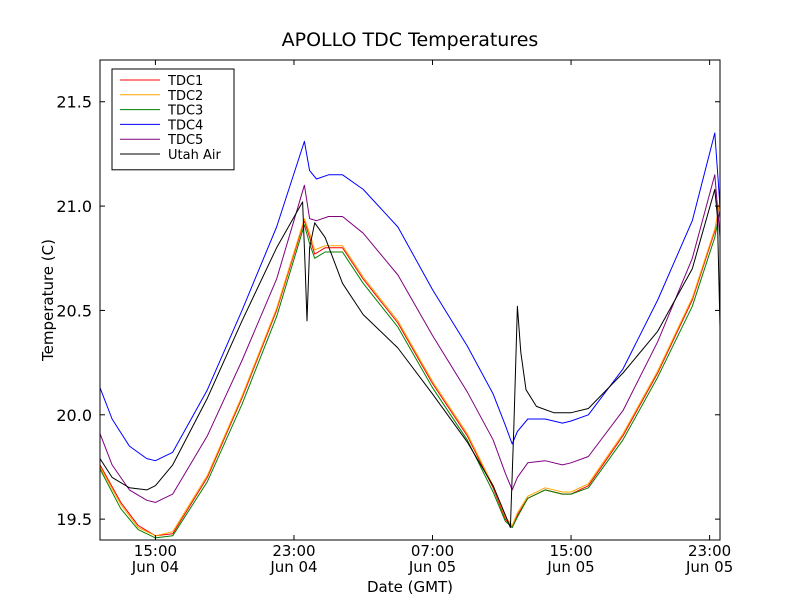 Image resolution: width=800 pixels, height=604 pixels. Describe the element at coordinates (194, 155) in the screenshot. I see `legend-label: Utah Air` at that location.